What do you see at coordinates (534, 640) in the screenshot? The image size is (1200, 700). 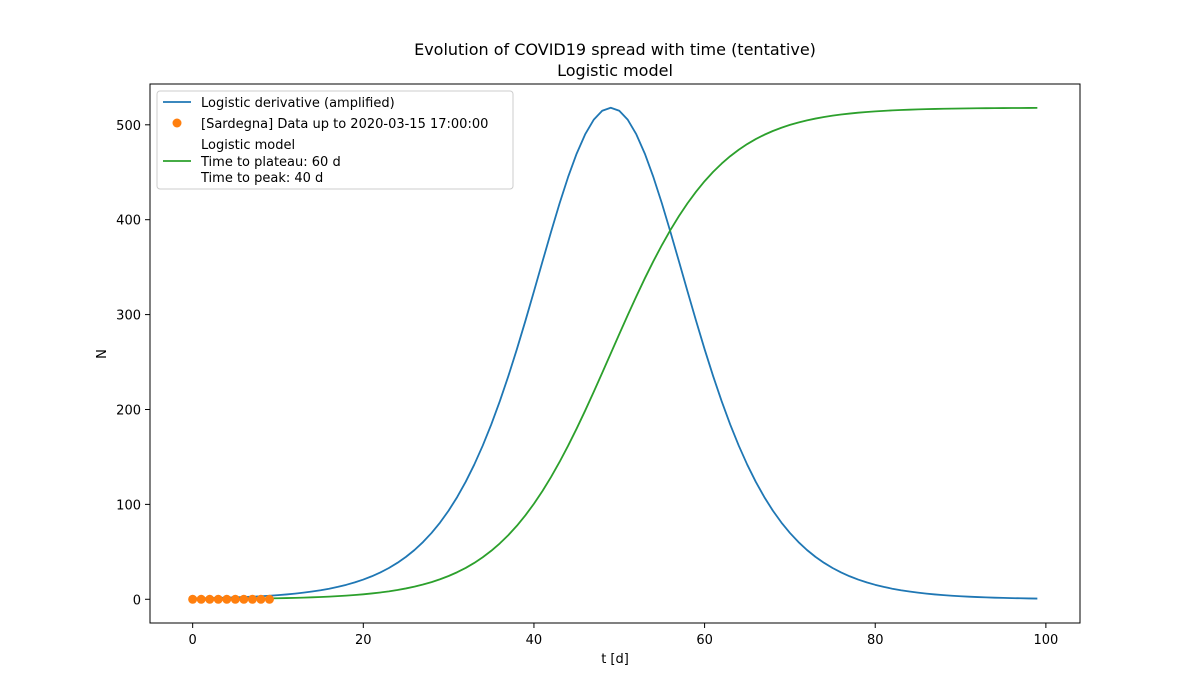 I see `x-tick-label: 40` at bounding box center [534, 640].